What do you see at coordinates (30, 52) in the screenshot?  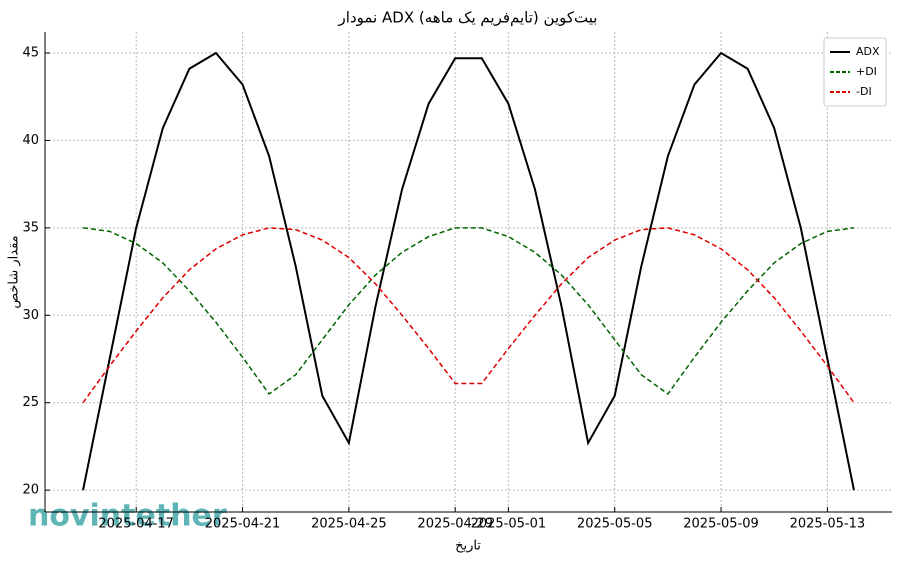 I see `y-tick-label: 45` at bounding box center [30, 52].